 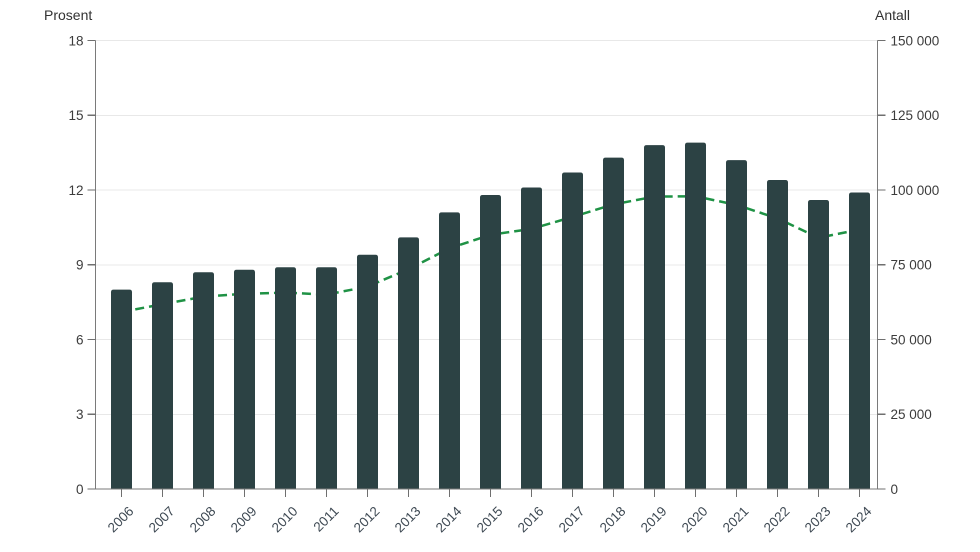 What do you see at coordinates (915, 115) in the screenshot?
I see `right-tick-label: 125 000` at bounding box center [915, 115].